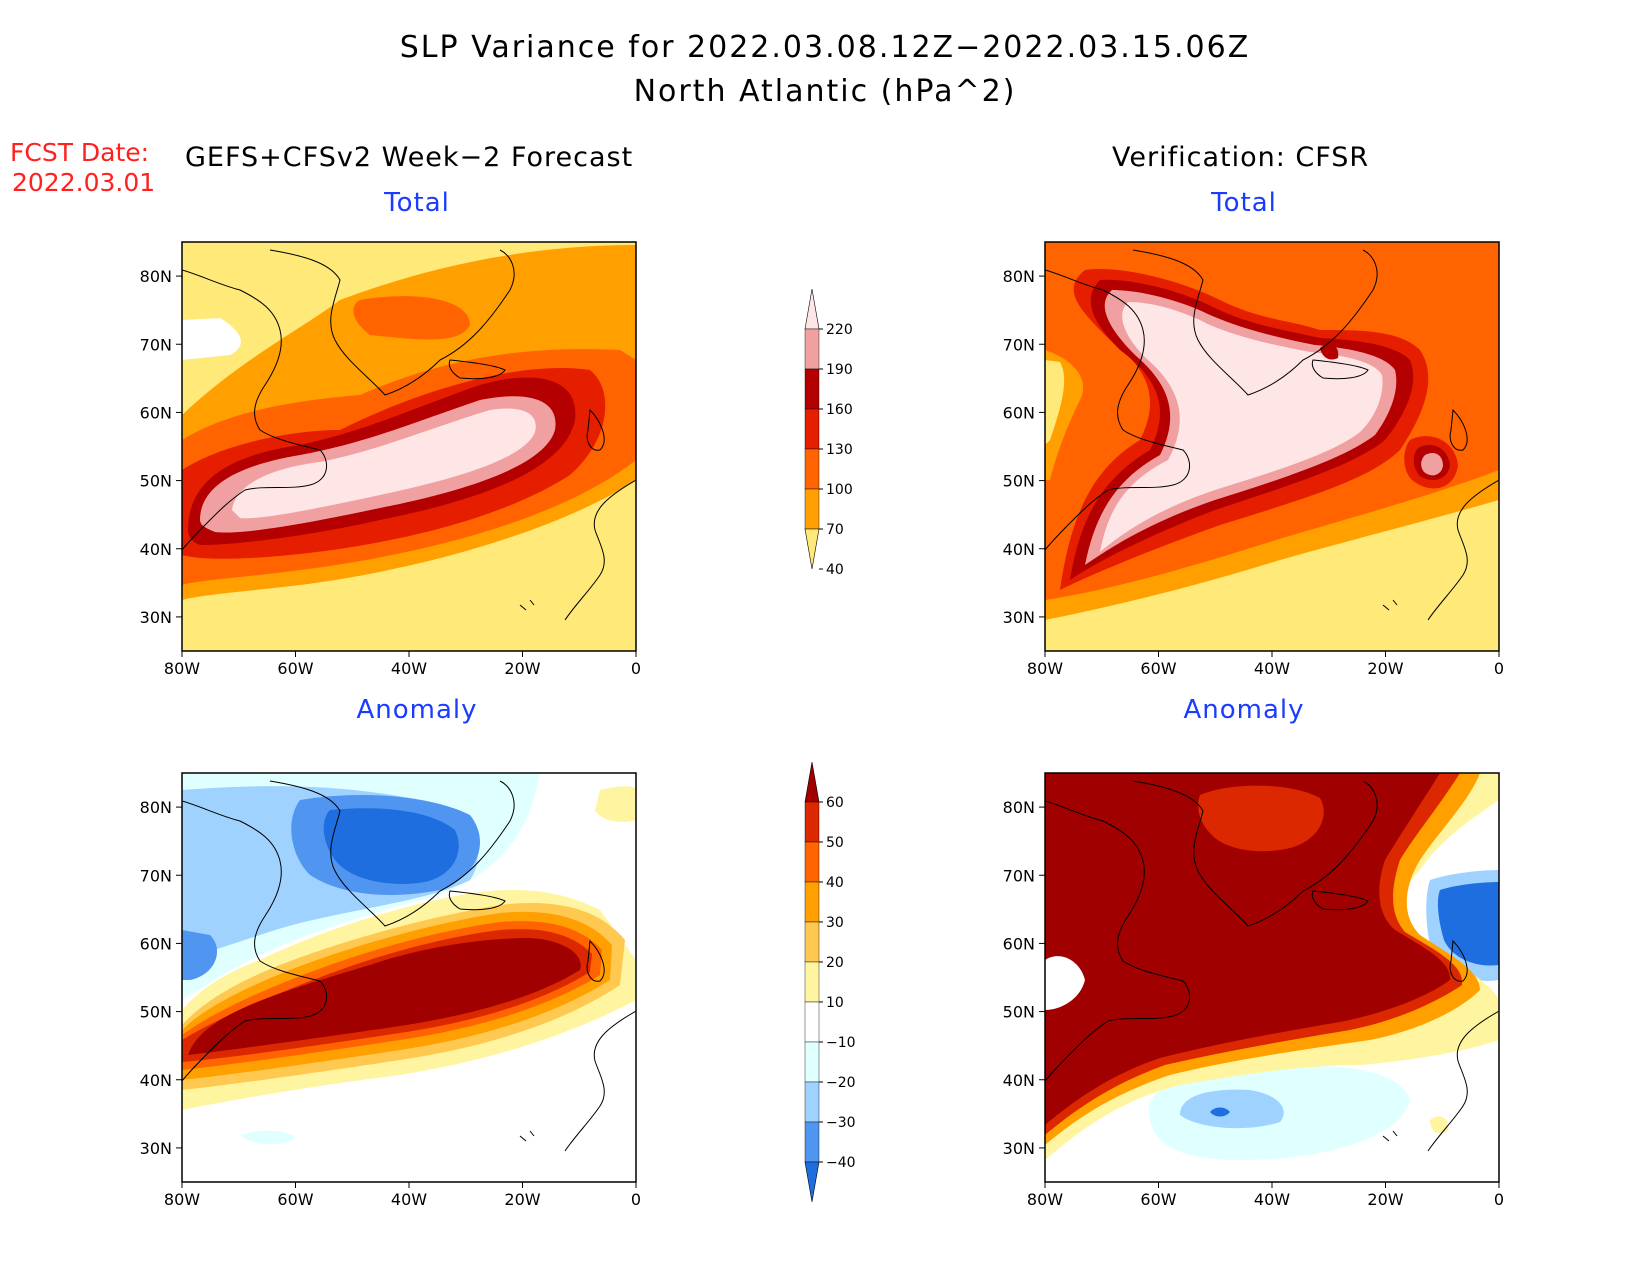 This screenshot has width=1650, height=1275. What do you see at coordinates (384, 463) in the screenshot?
I see `shade-220-plus` at bounding box center [384, 463].